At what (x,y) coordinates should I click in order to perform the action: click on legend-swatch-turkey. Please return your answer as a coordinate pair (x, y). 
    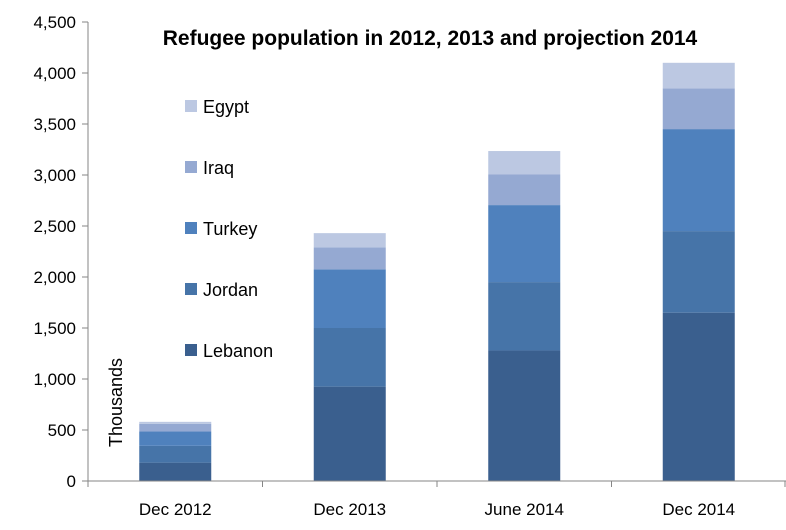
    Looking at the image, I should click on (191, 228).